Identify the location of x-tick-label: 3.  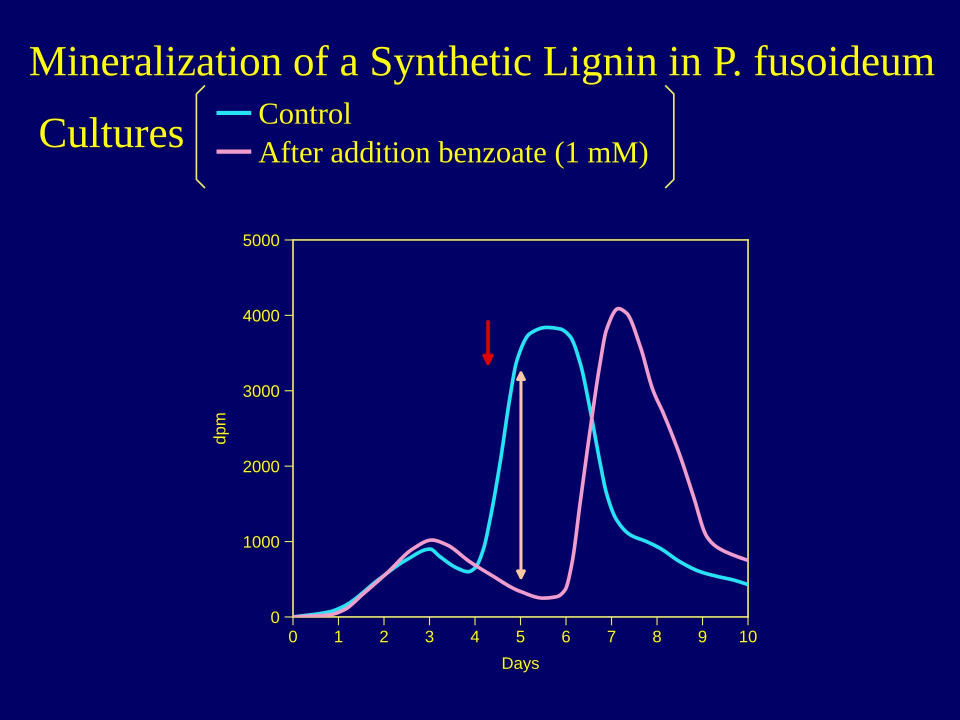
(430, 636).